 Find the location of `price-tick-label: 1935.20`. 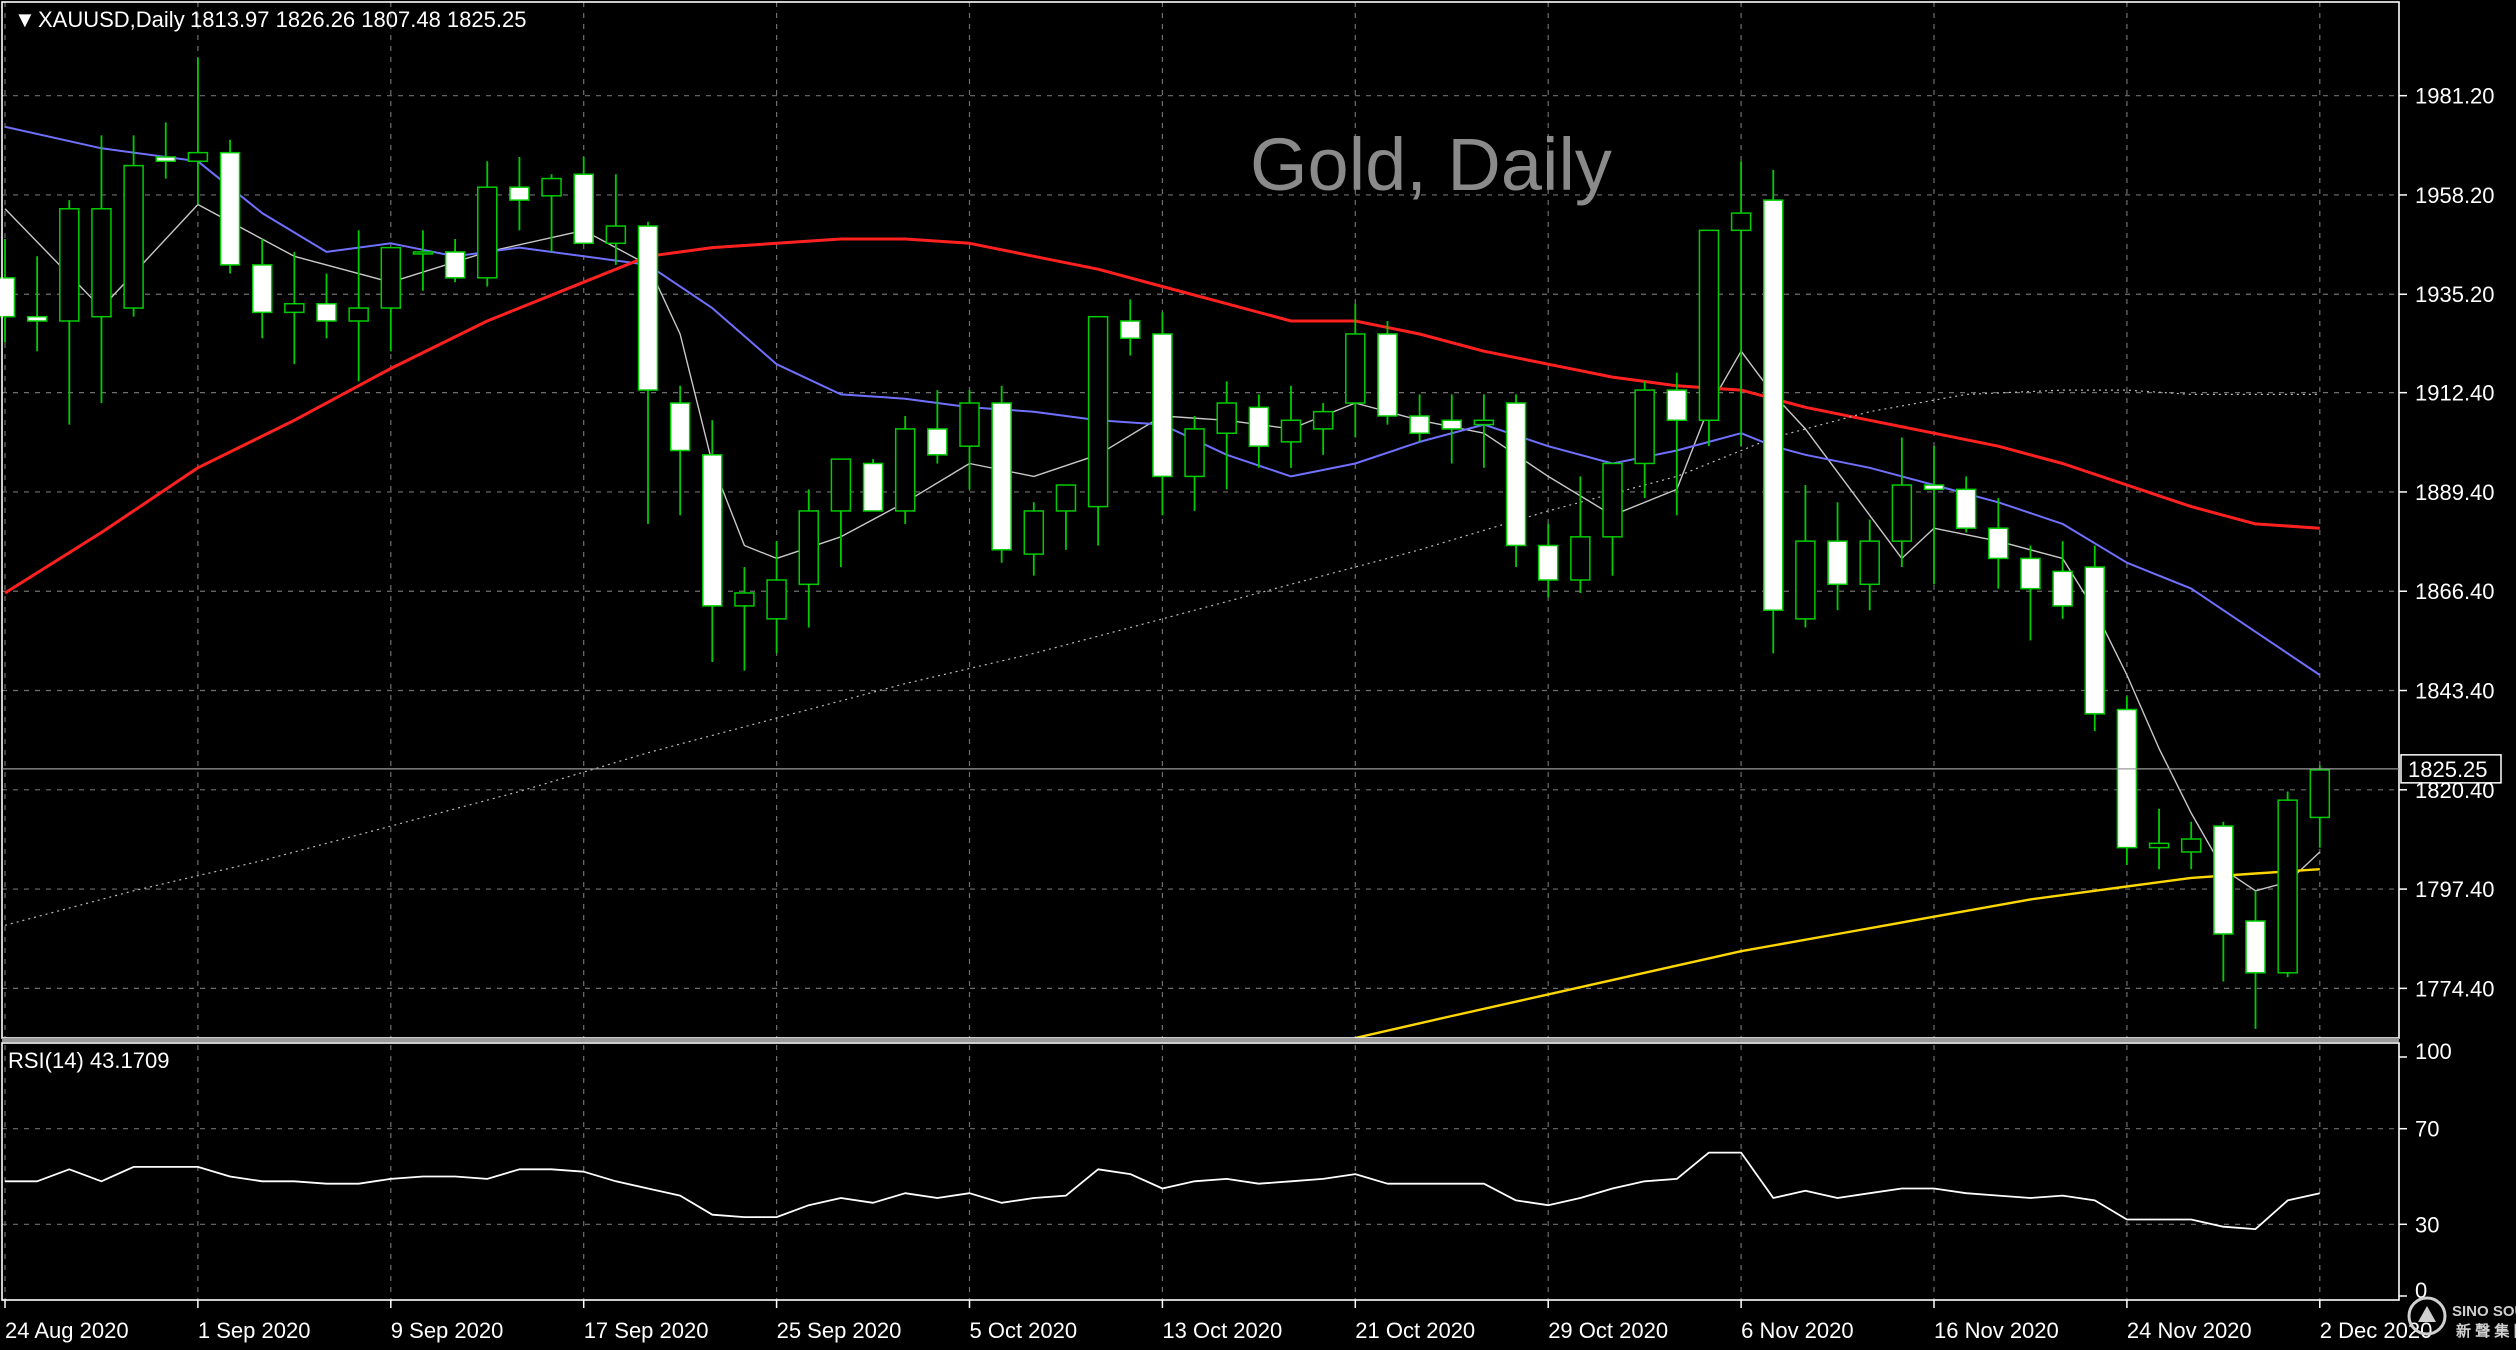

price-tick-label: 1935.20 is located at coordinates (2455, 294).